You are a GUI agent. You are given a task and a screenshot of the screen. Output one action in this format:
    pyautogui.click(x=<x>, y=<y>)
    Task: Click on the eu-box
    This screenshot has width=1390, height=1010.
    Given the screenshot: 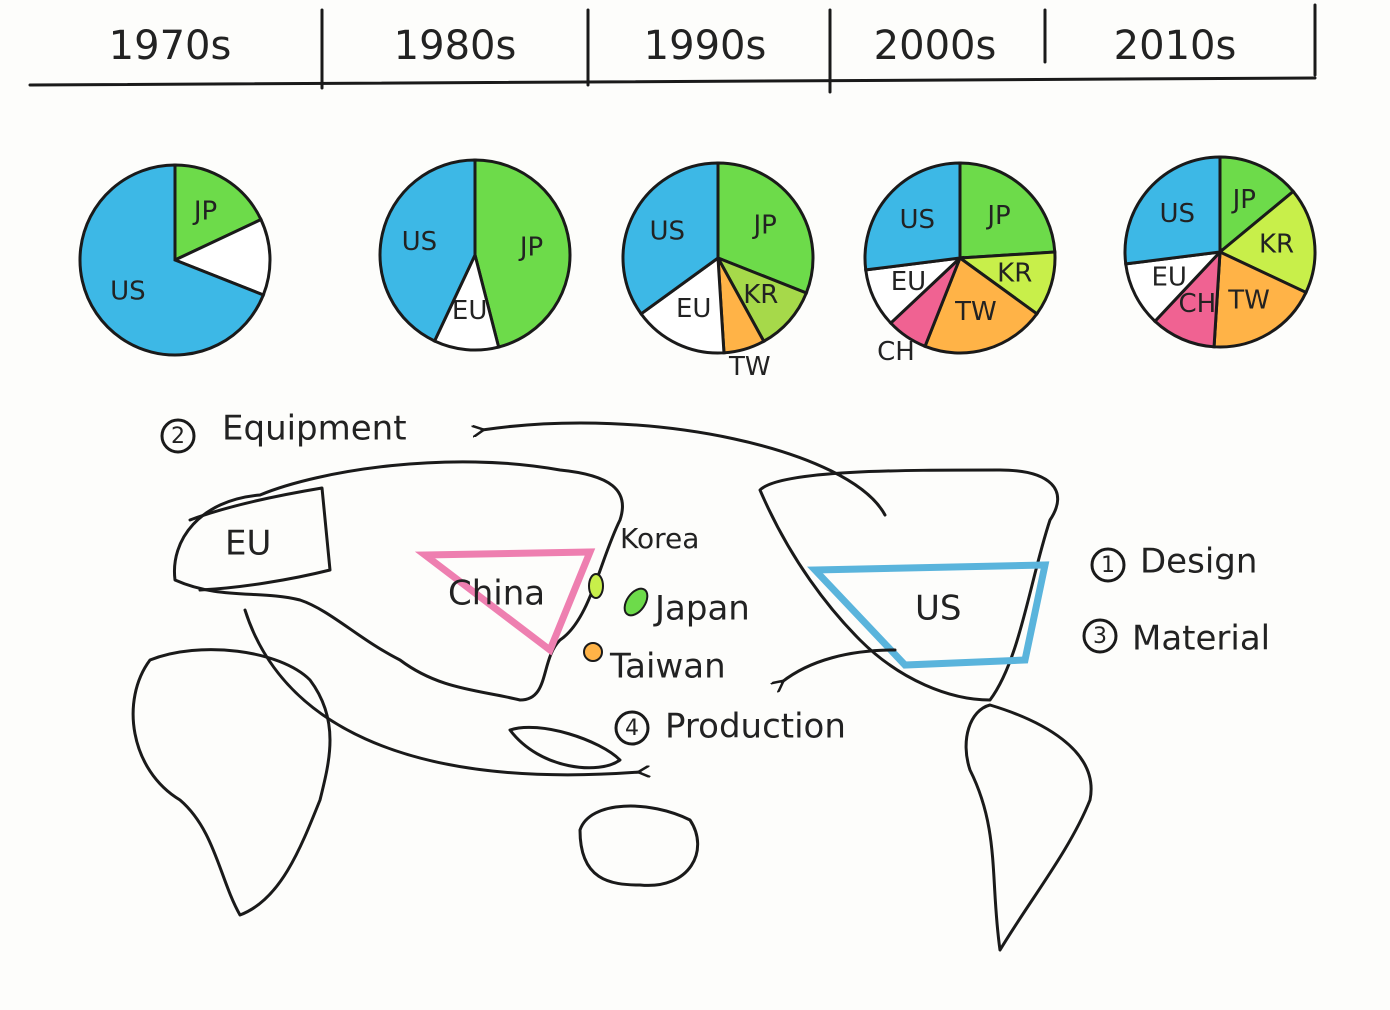 What is the action you would take?
    pyautogui.click(x=260, y=539)
    